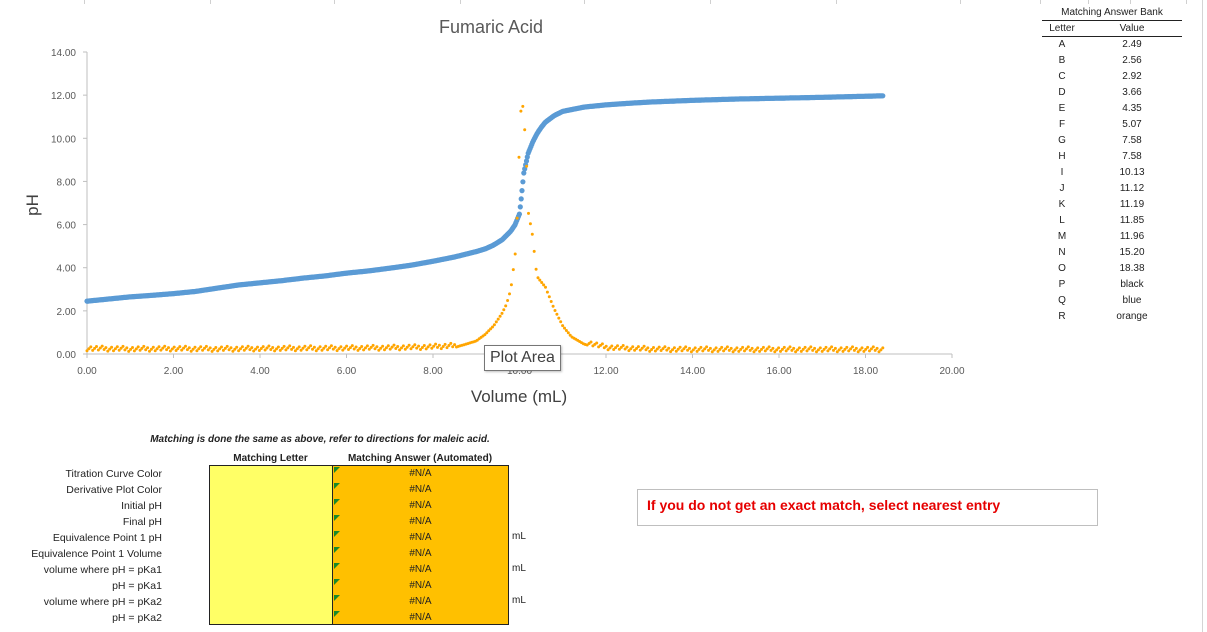 Image resolution: width=1207 pixels, height=632 pixels. What do you see at coordinates (1112, 173) in the screenshot?
I see `answer-bank-row: I 10.13` at bounding box center [1112, 173].